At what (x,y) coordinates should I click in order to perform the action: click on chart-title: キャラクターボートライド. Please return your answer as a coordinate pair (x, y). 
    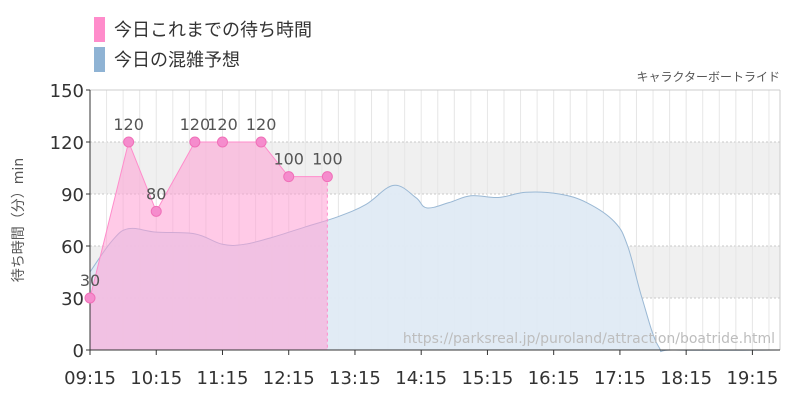
    Looking at the image, I should click on (708, 77).